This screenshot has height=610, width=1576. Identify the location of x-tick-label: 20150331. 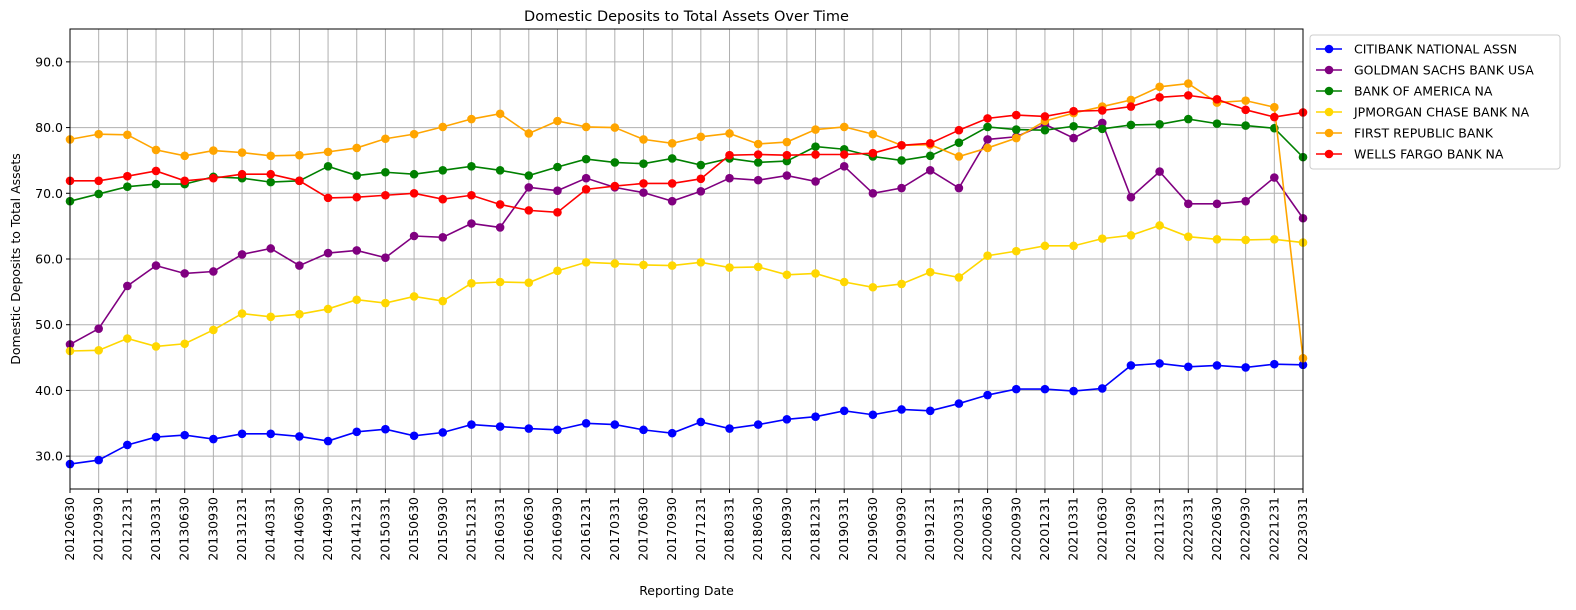
(384, 529).